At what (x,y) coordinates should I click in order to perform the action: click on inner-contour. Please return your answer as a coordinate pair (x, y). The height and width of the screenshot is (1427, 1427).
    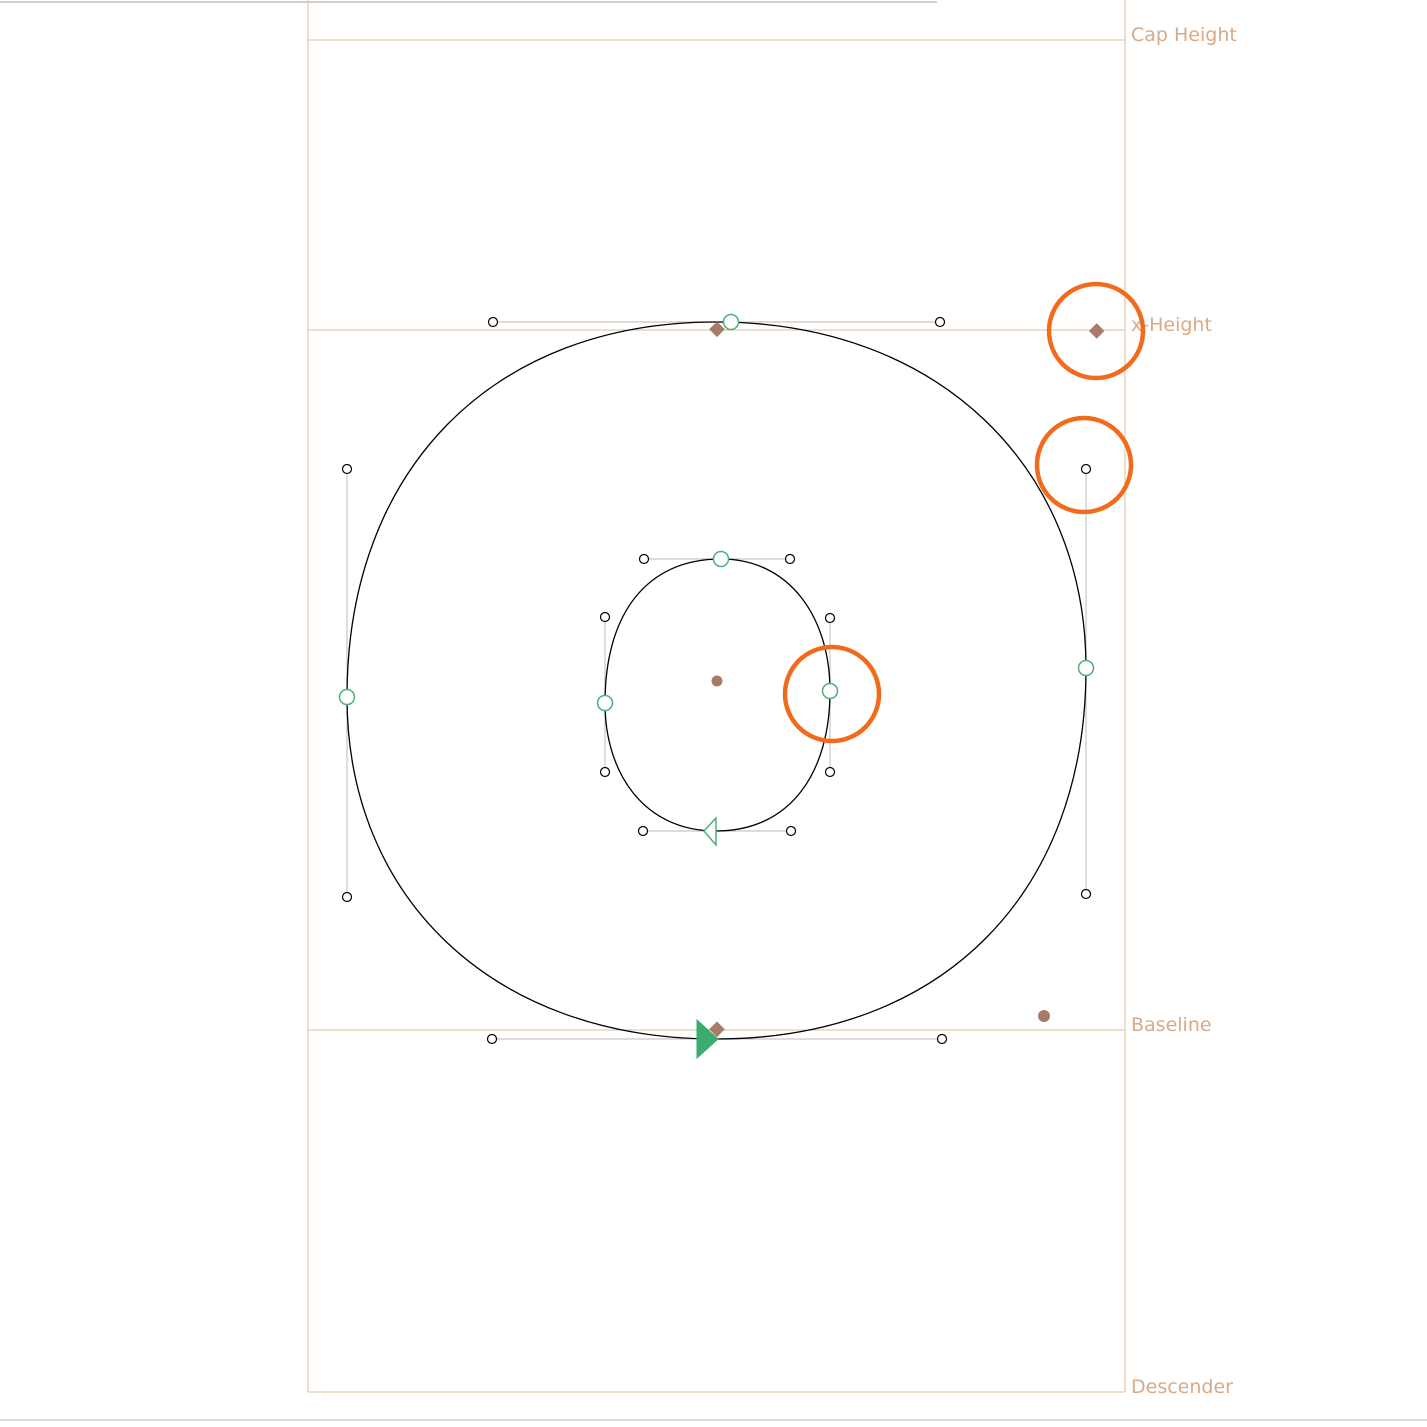
    Looking at the image, I should click on (717, 695).